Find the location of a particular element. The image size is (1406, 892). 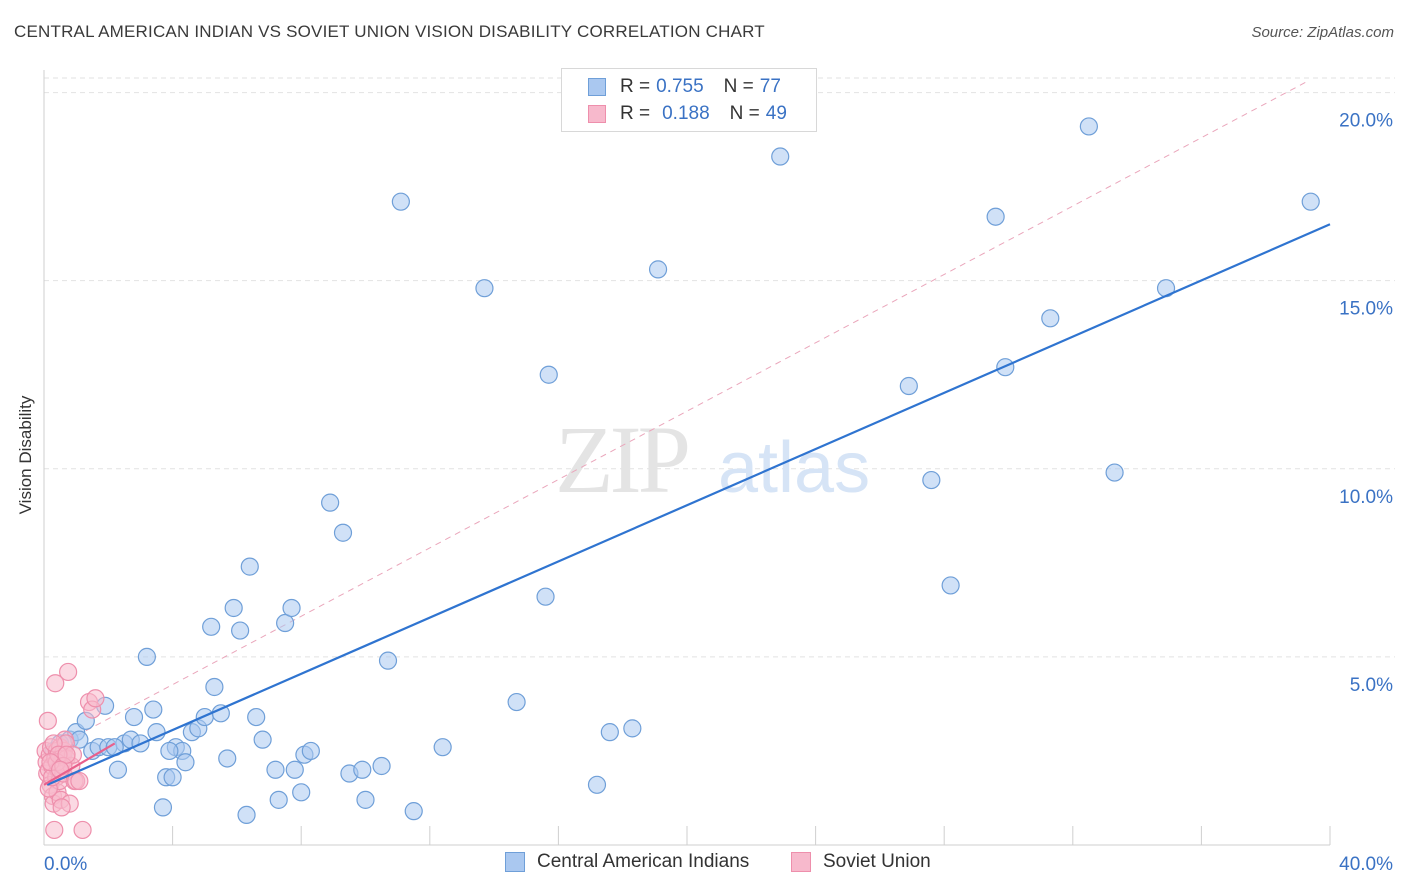

bottom-legend-swatch-pink is located at coordinates (801, 862).